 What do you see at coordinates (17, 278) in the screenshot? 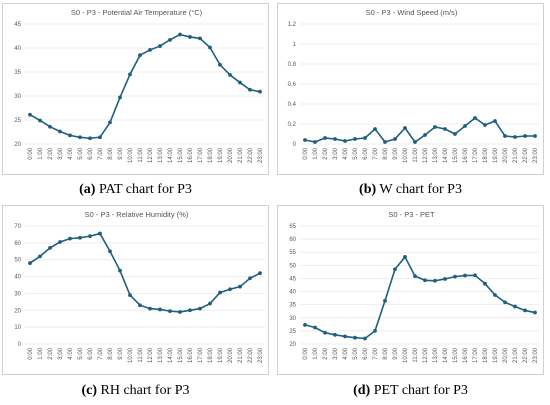
I see `y-tick-label: 40` at bounding box center [17, 278].